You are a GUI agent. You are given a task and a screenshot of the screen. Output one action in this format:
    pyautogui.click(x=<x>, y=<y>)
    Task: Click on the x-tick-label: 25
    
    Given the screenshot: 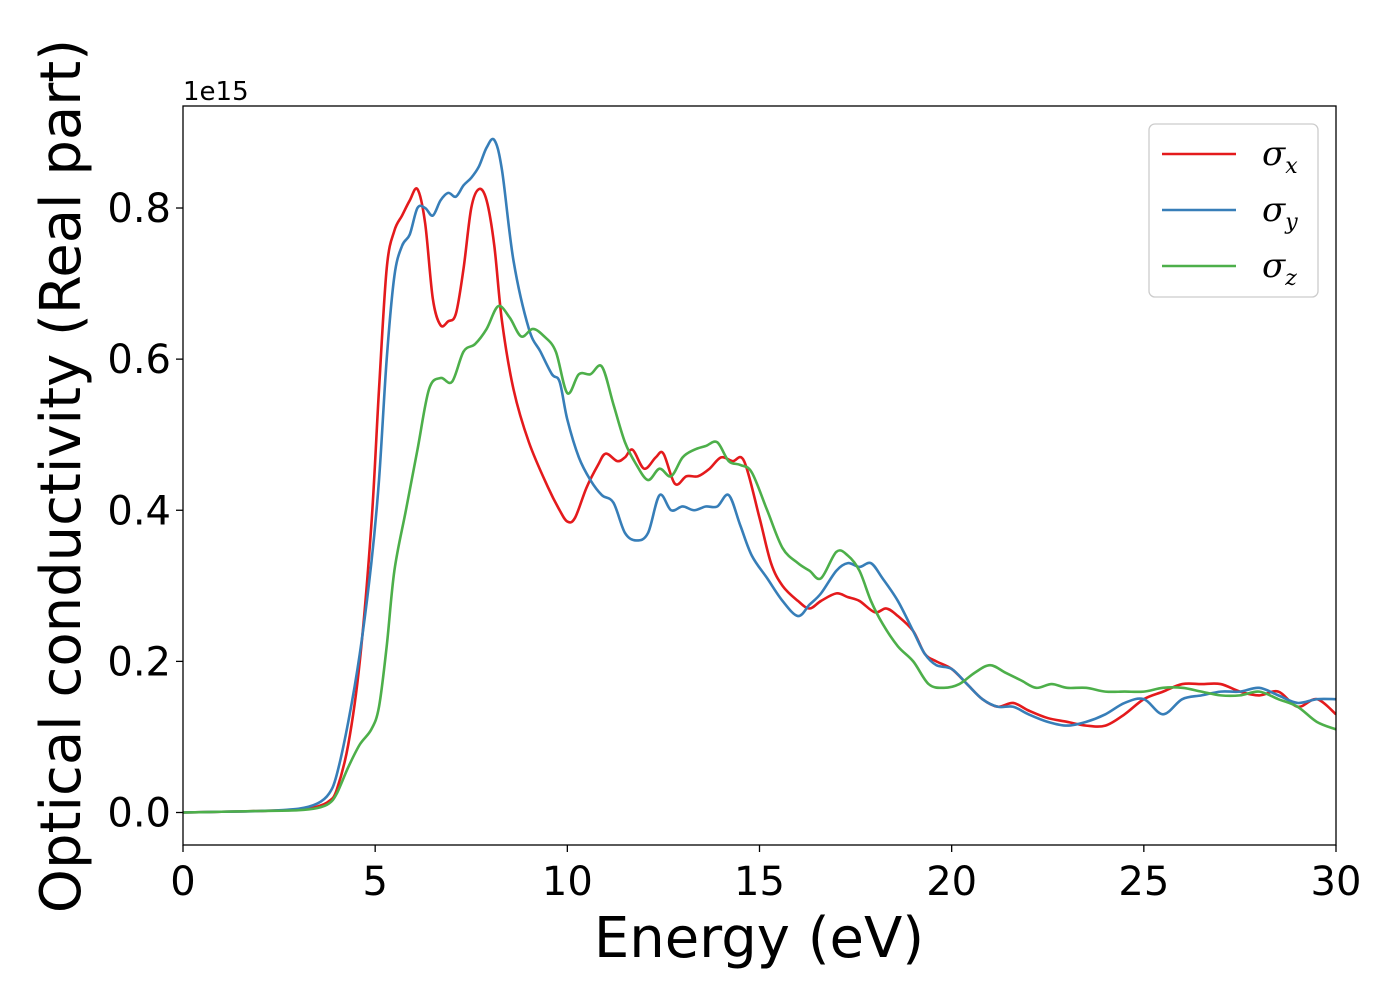 What is the action you would take?
    pyautogui.click(x=1143, y=882)
    